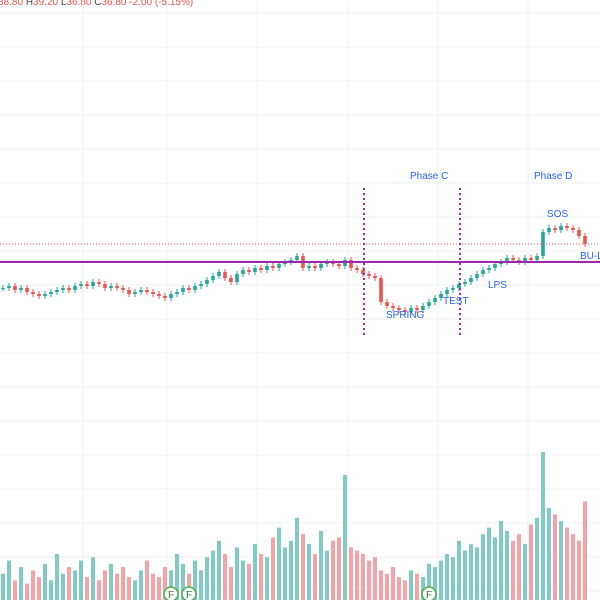 The image size is (600, 600). I want to click on close-value: 36.80, so click(114, 4).